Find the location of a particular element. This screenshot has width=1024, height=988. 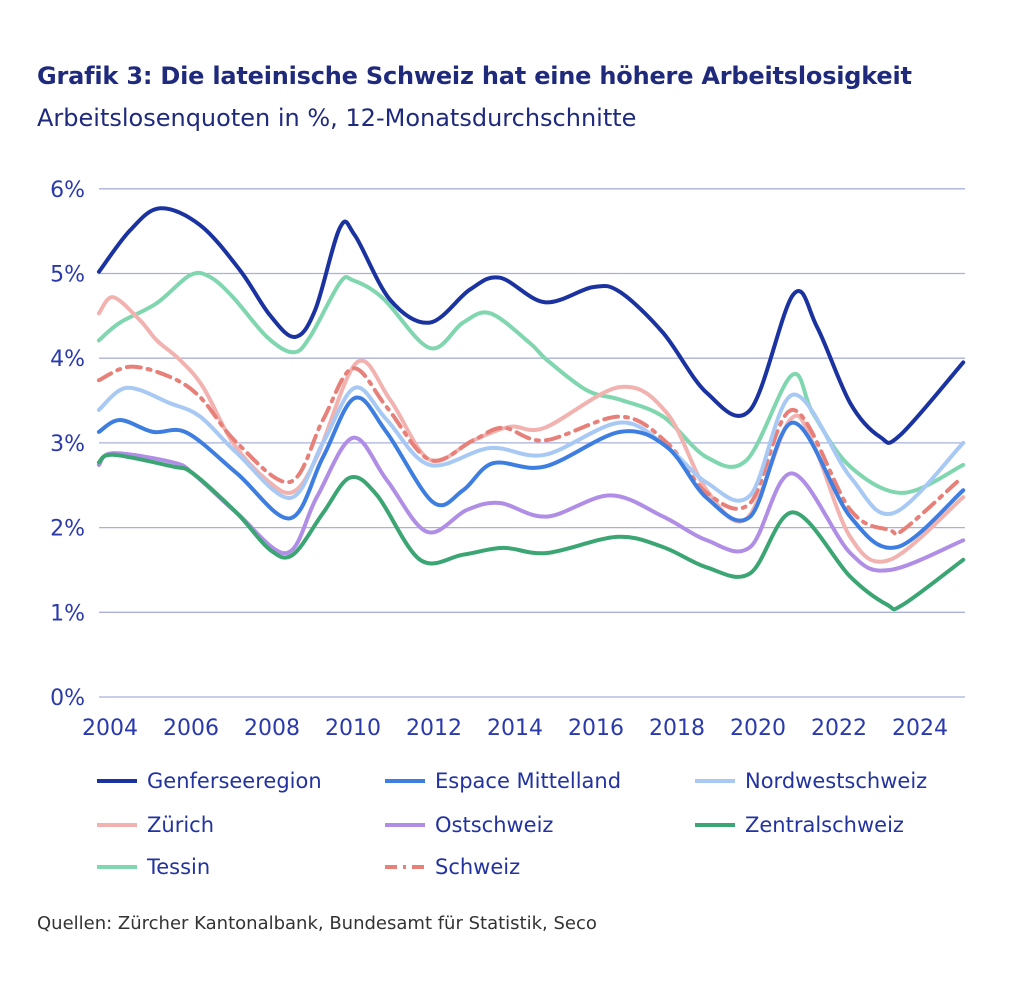

legend-item: Schweiz is located at coordinates (451, 867).